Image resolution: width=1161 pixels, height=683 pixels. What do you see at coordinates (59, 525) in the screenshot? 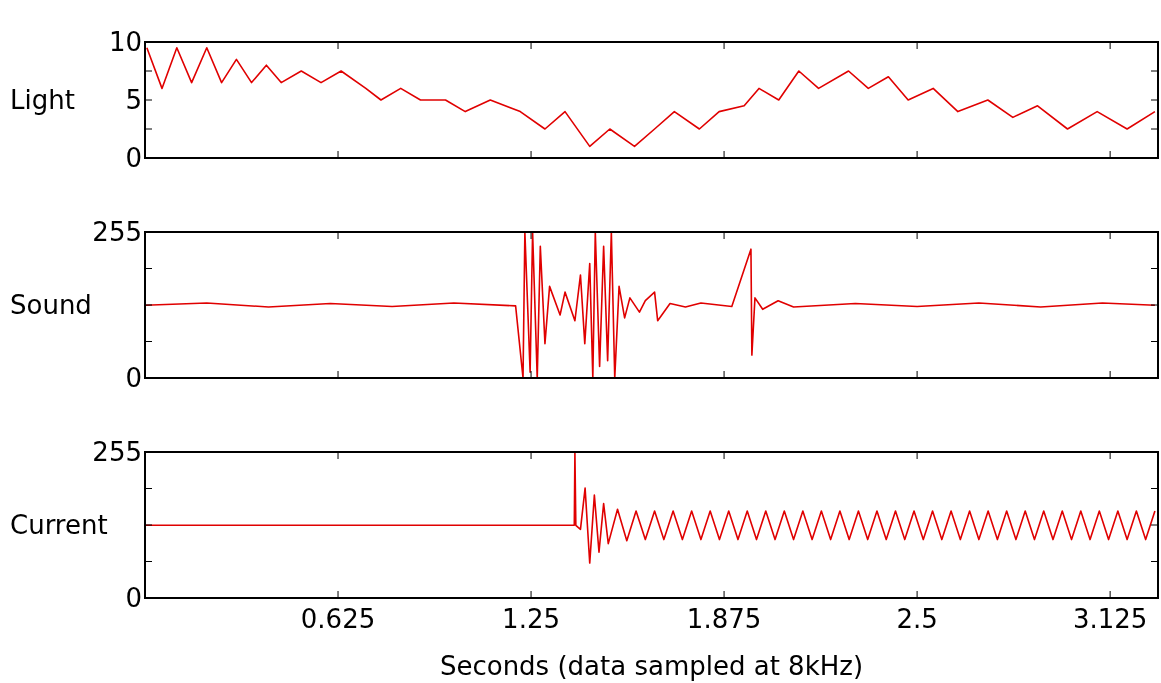
I see `y-axis-title: Current` at bounding box center [59, 525].